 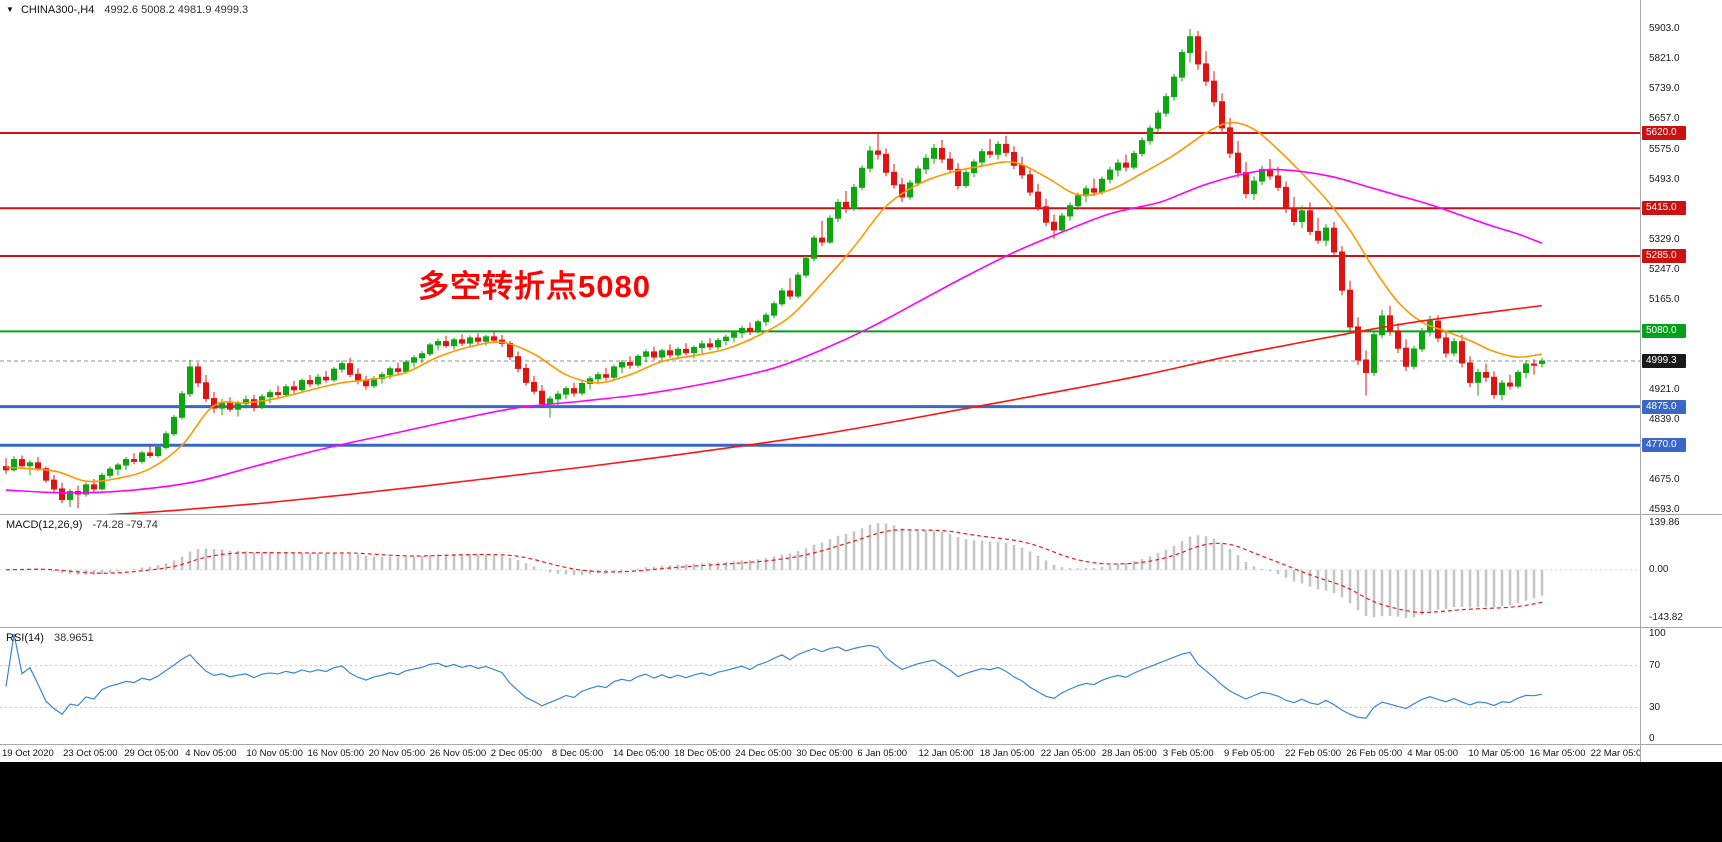 I want to click on chart-ohlc-readout: 4992.6 5008.2 4981.9 4999.3, so click(x=176, y=10).